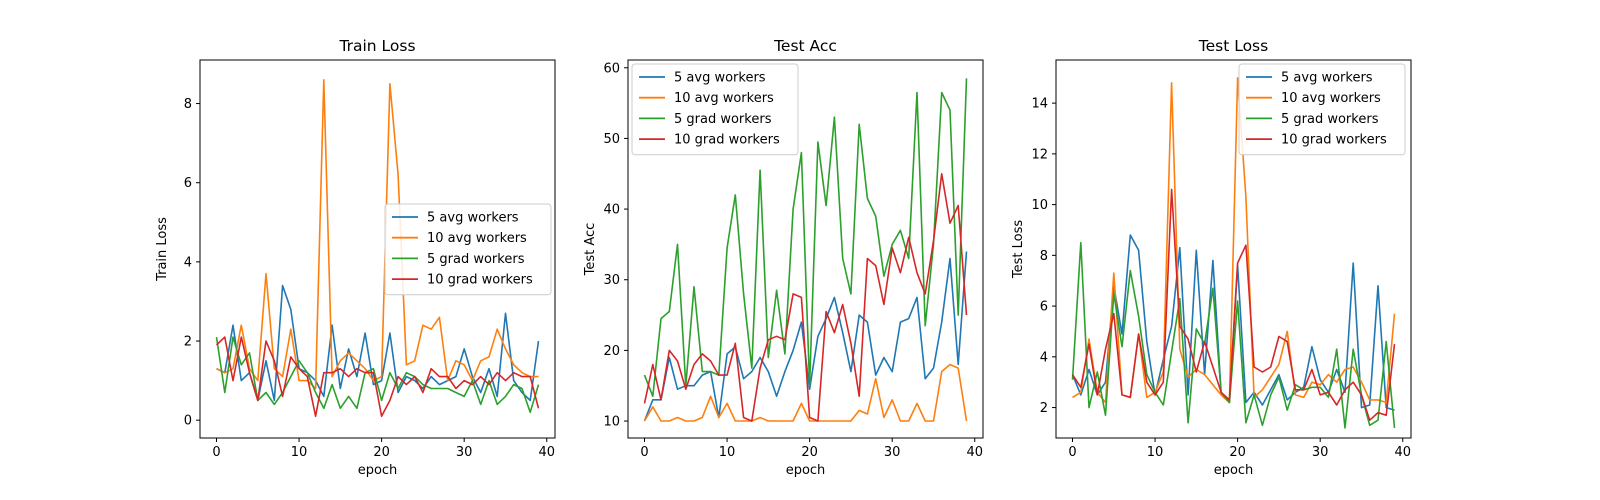  I want to click on y-tick-label: 60, so click(611, 68).